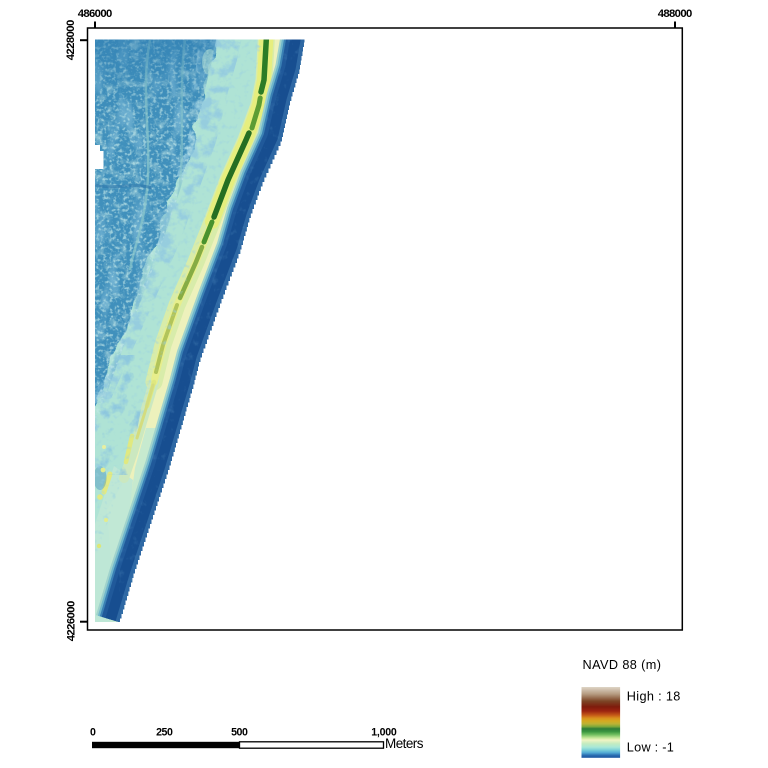  Describe the element at coordinates (404, 743) in the screenshot. I see `svg-text: Meters` at that location.